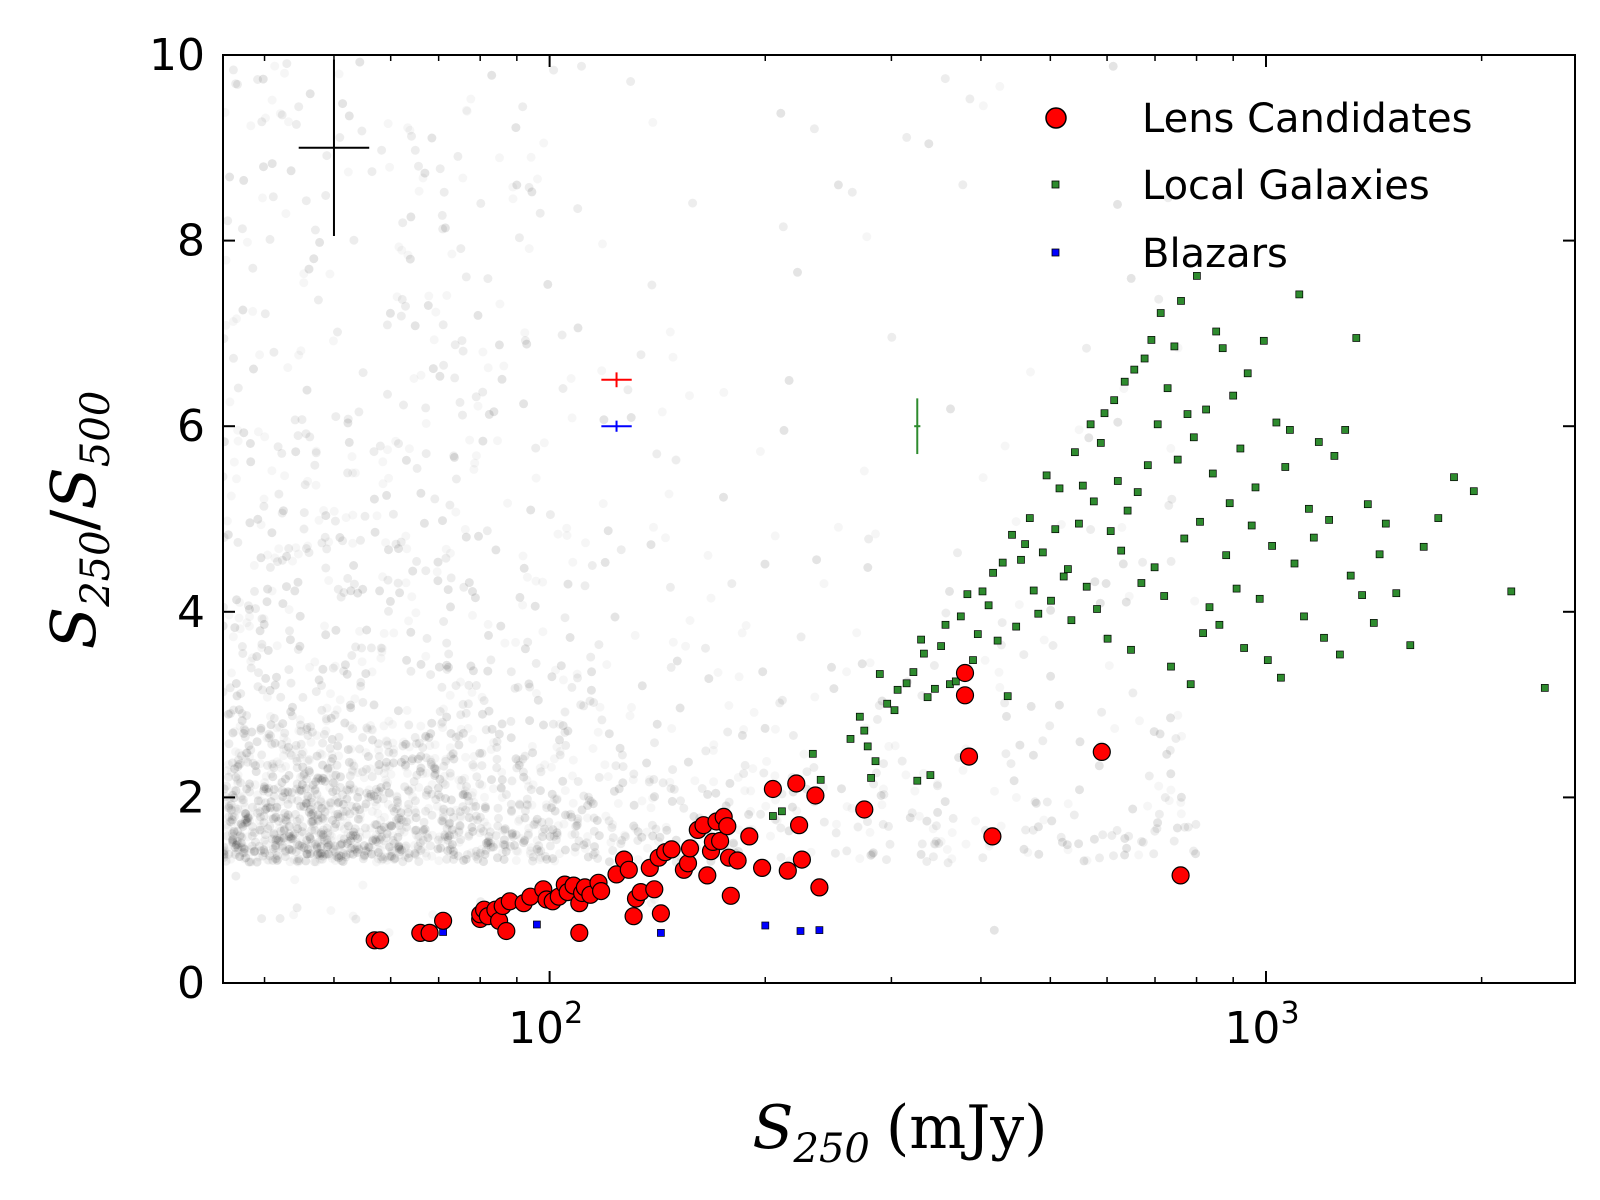  What do you see at coordinates (177, 55) in the screenshot?
I see `y-tick-label: 10` at bounding box center [177, 55].